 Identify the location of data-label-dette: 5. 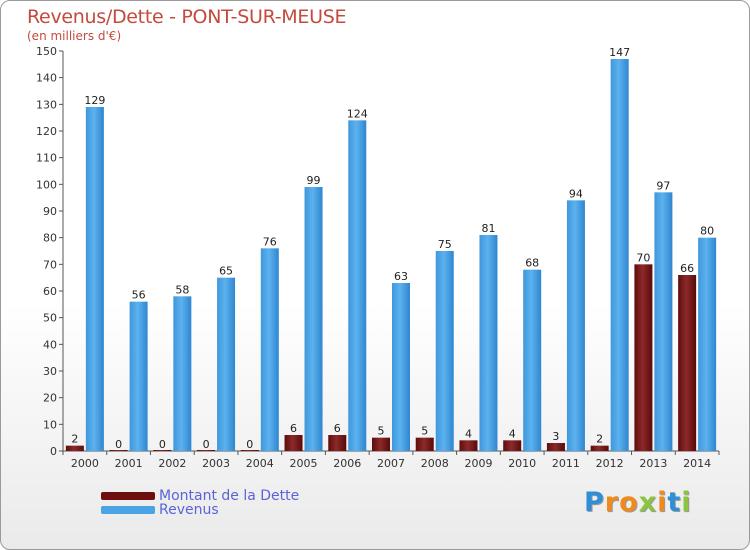
(381, 431).